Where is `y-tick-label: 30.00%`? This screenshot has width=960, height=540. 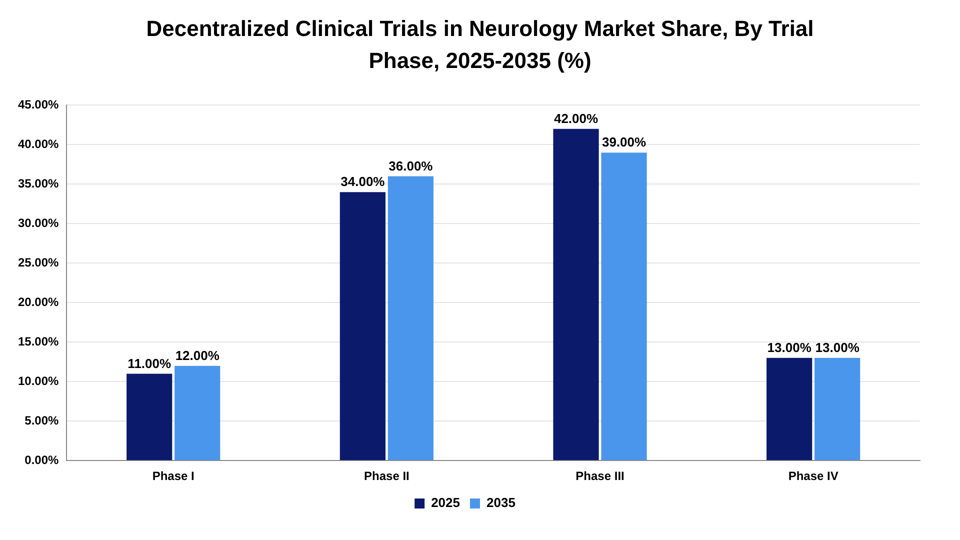
y-tick-label: 30.00% is located at coordinates (39, 223).